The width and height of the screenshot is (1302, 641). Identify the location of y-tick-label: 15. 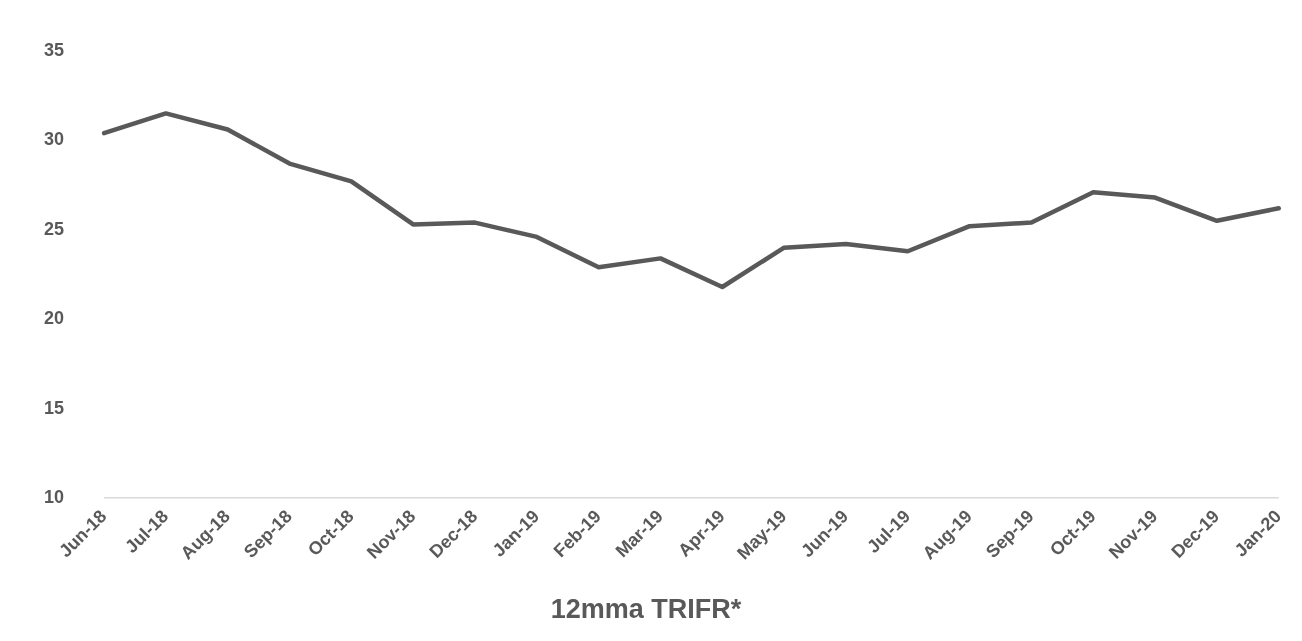
(54, 407).